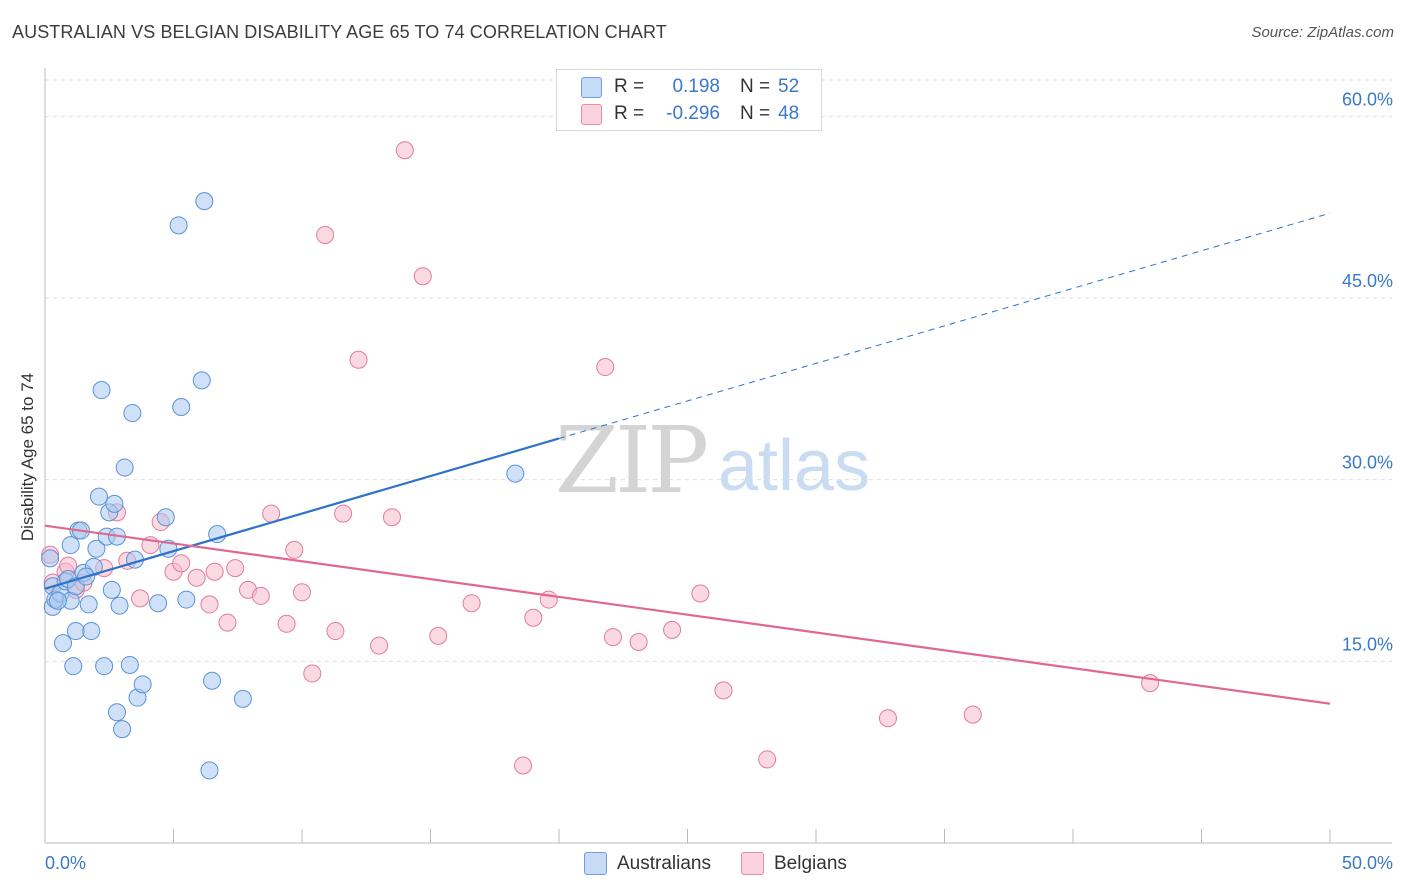 The width and height of the screenshot is (1406, 892). What do you see at coordinates (810, 863) in the screenshot?
I see `legend-label-belgians: Belgians` at bounding box center [810, 863].